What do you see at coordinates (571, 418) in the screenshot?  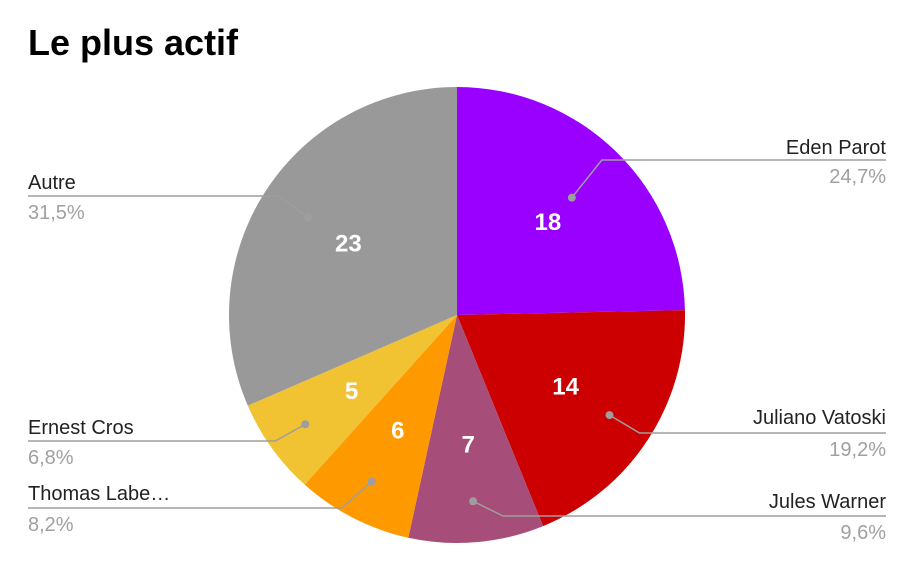 I see `pie-slice-juliano-vatoski` at bounding box center [571, 418].